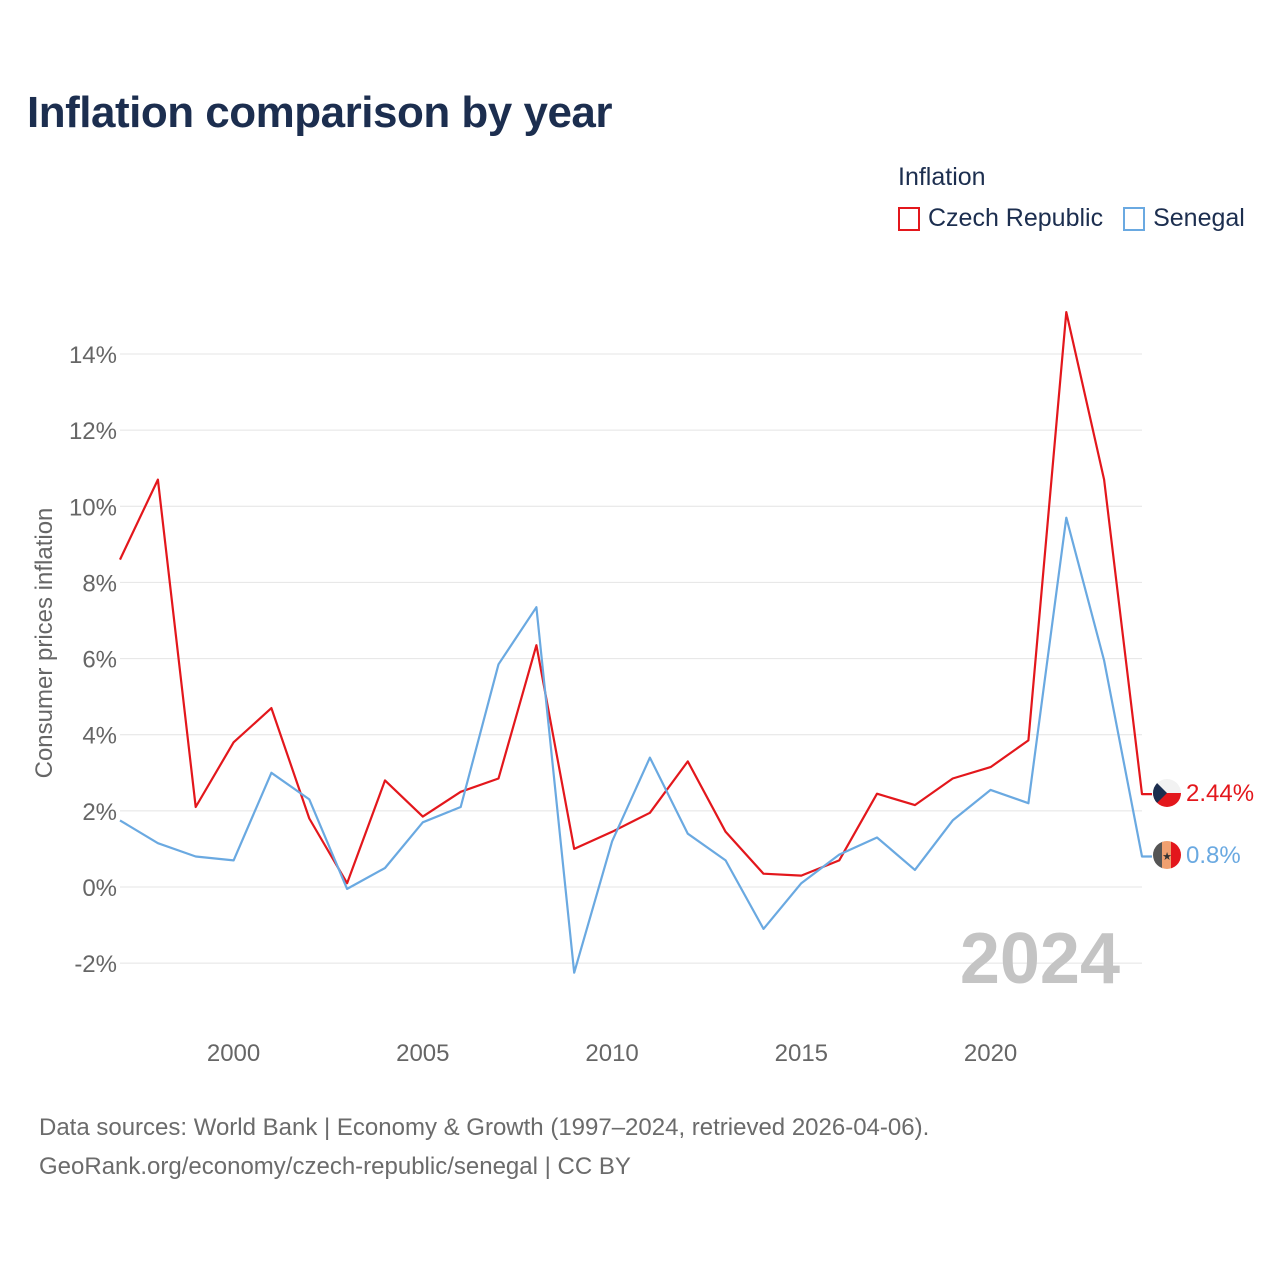 This screenshot has height=1280, width=1280. I want to click on x-tick-label: 2020, so click(990, 1053).